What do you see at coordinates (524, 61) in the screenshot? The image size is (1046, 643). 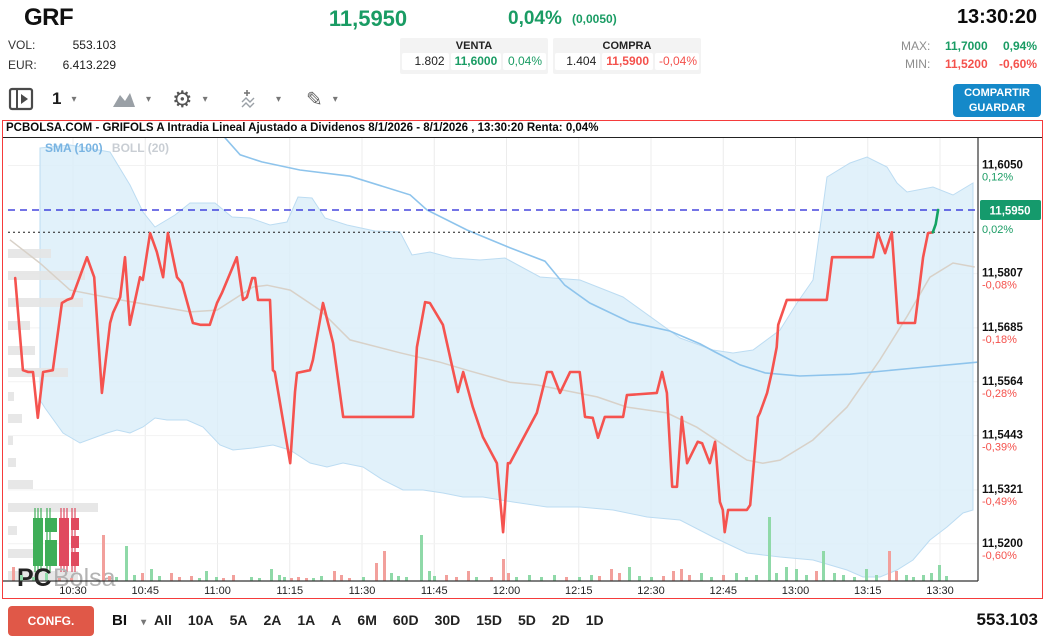 I see `ask-percent: 0,04%` at bounding box center [524, 61].